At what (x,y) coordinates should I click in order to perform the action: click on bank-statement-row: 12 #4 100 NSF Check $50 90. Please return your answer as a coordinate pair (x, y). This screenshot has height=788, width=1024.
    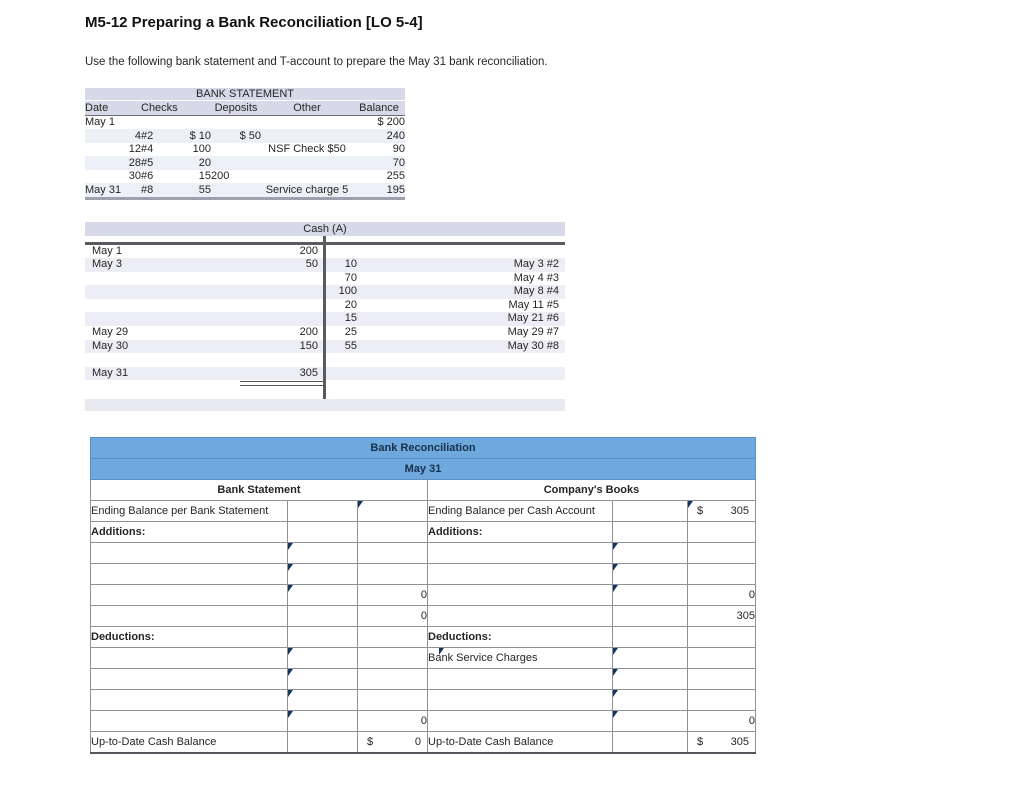
    Looking at the image, I should click on (245, 150).